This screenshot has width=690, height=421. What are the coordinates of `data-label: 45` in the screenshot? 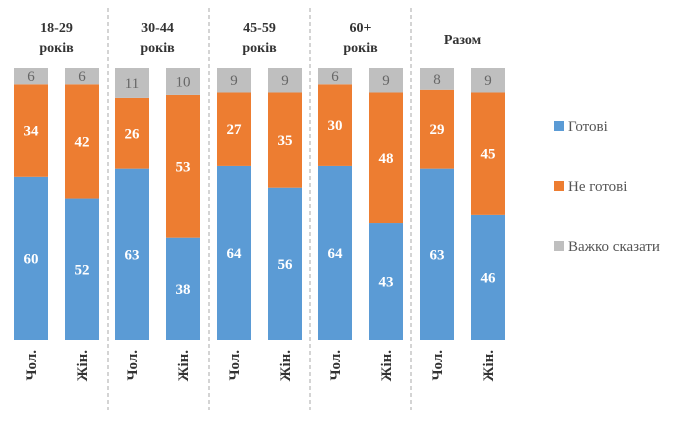 It's located at (488, 155).